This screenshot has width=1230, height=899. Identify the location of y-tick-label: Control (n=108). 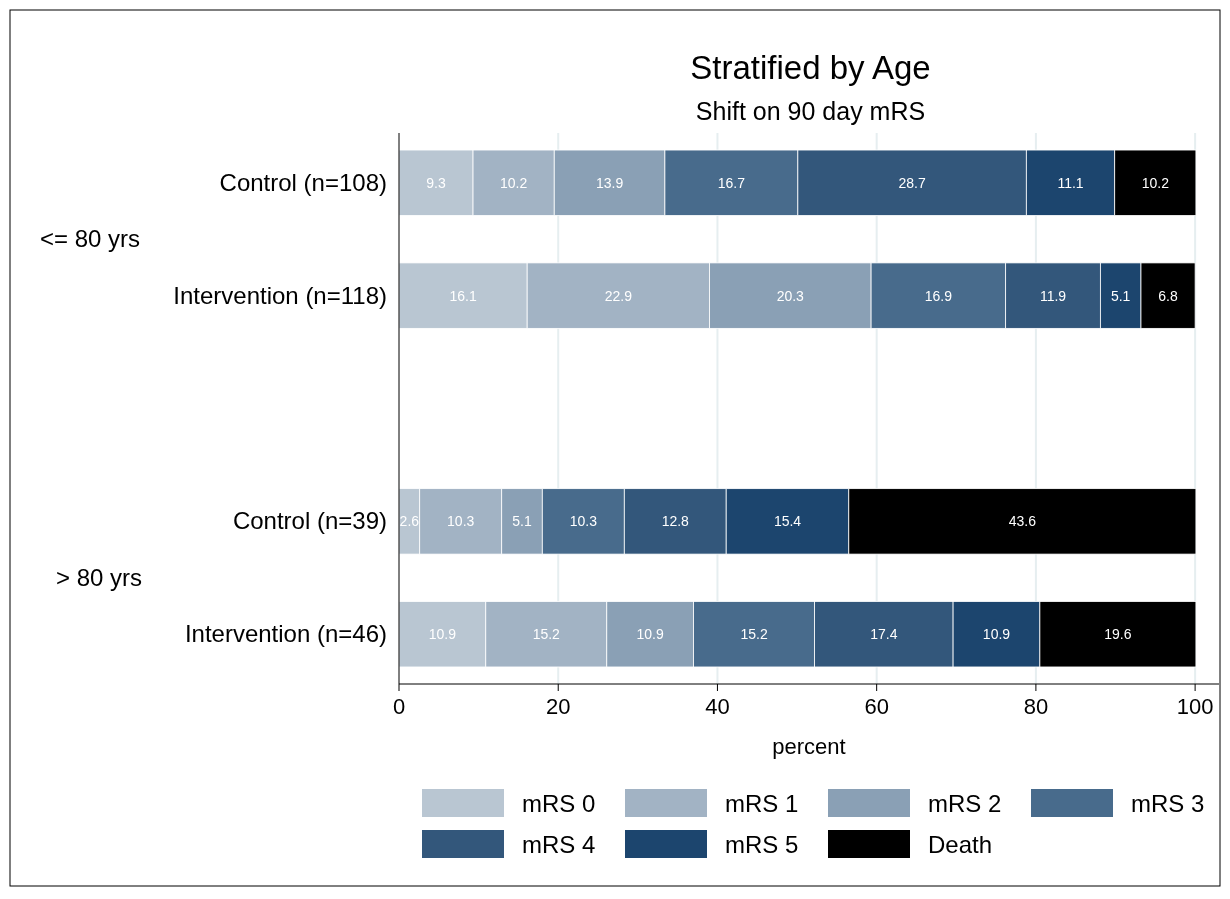
(303, 182).